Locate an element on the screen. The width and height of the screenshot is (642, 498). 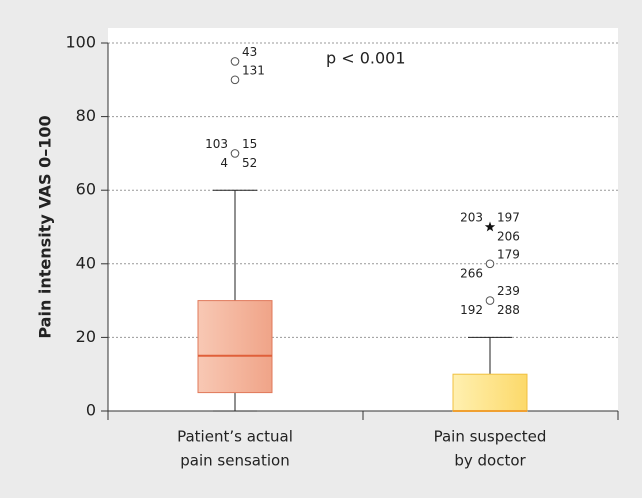
outlier-label: 266 is located at coordinates (471, 273).